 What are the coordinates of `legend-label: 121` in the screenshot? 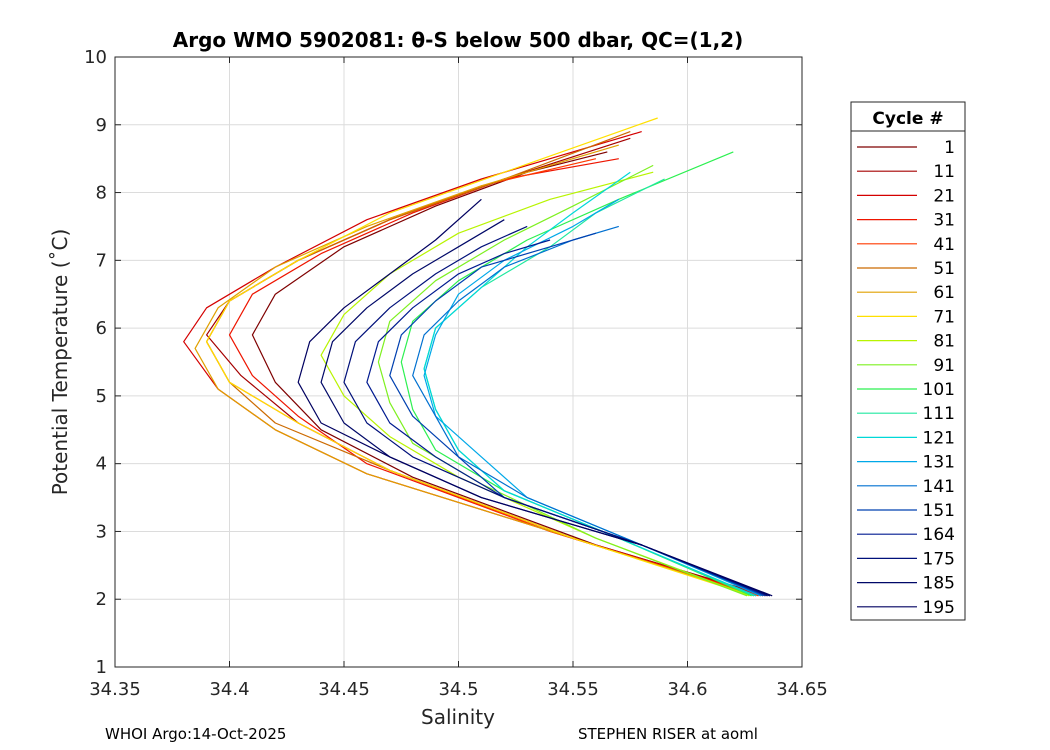 It's located at (939, 438).